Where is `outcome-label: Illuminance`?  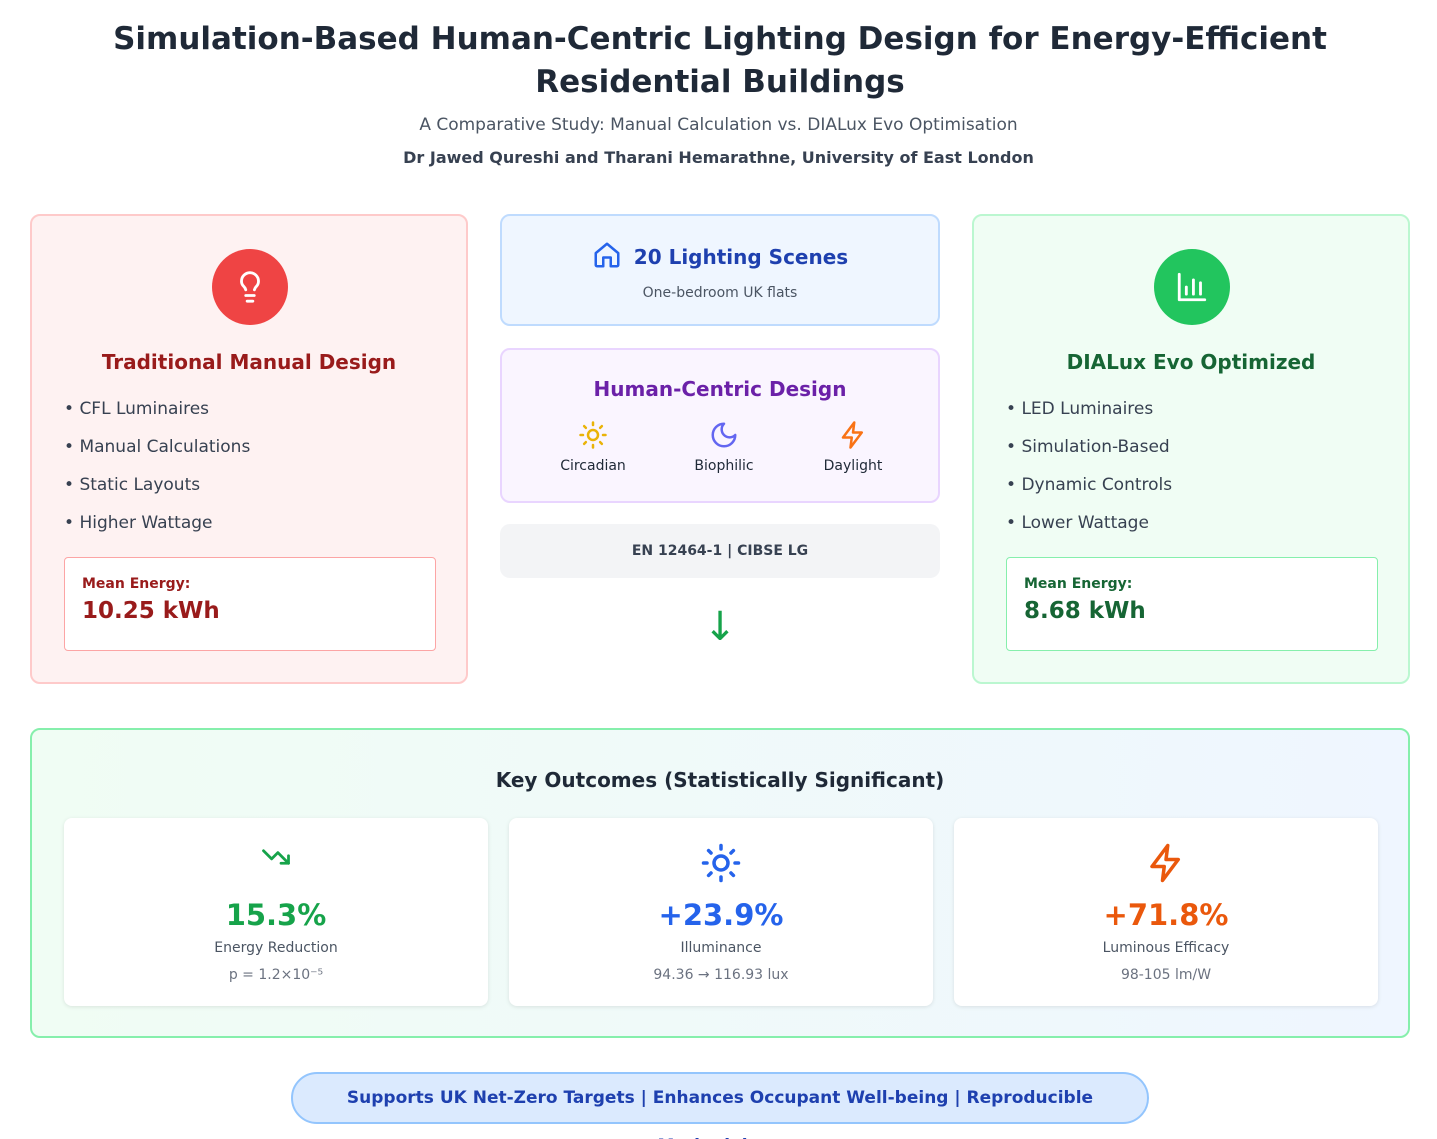
outcome-label: Illuminance is located at coordinates (721, 948).